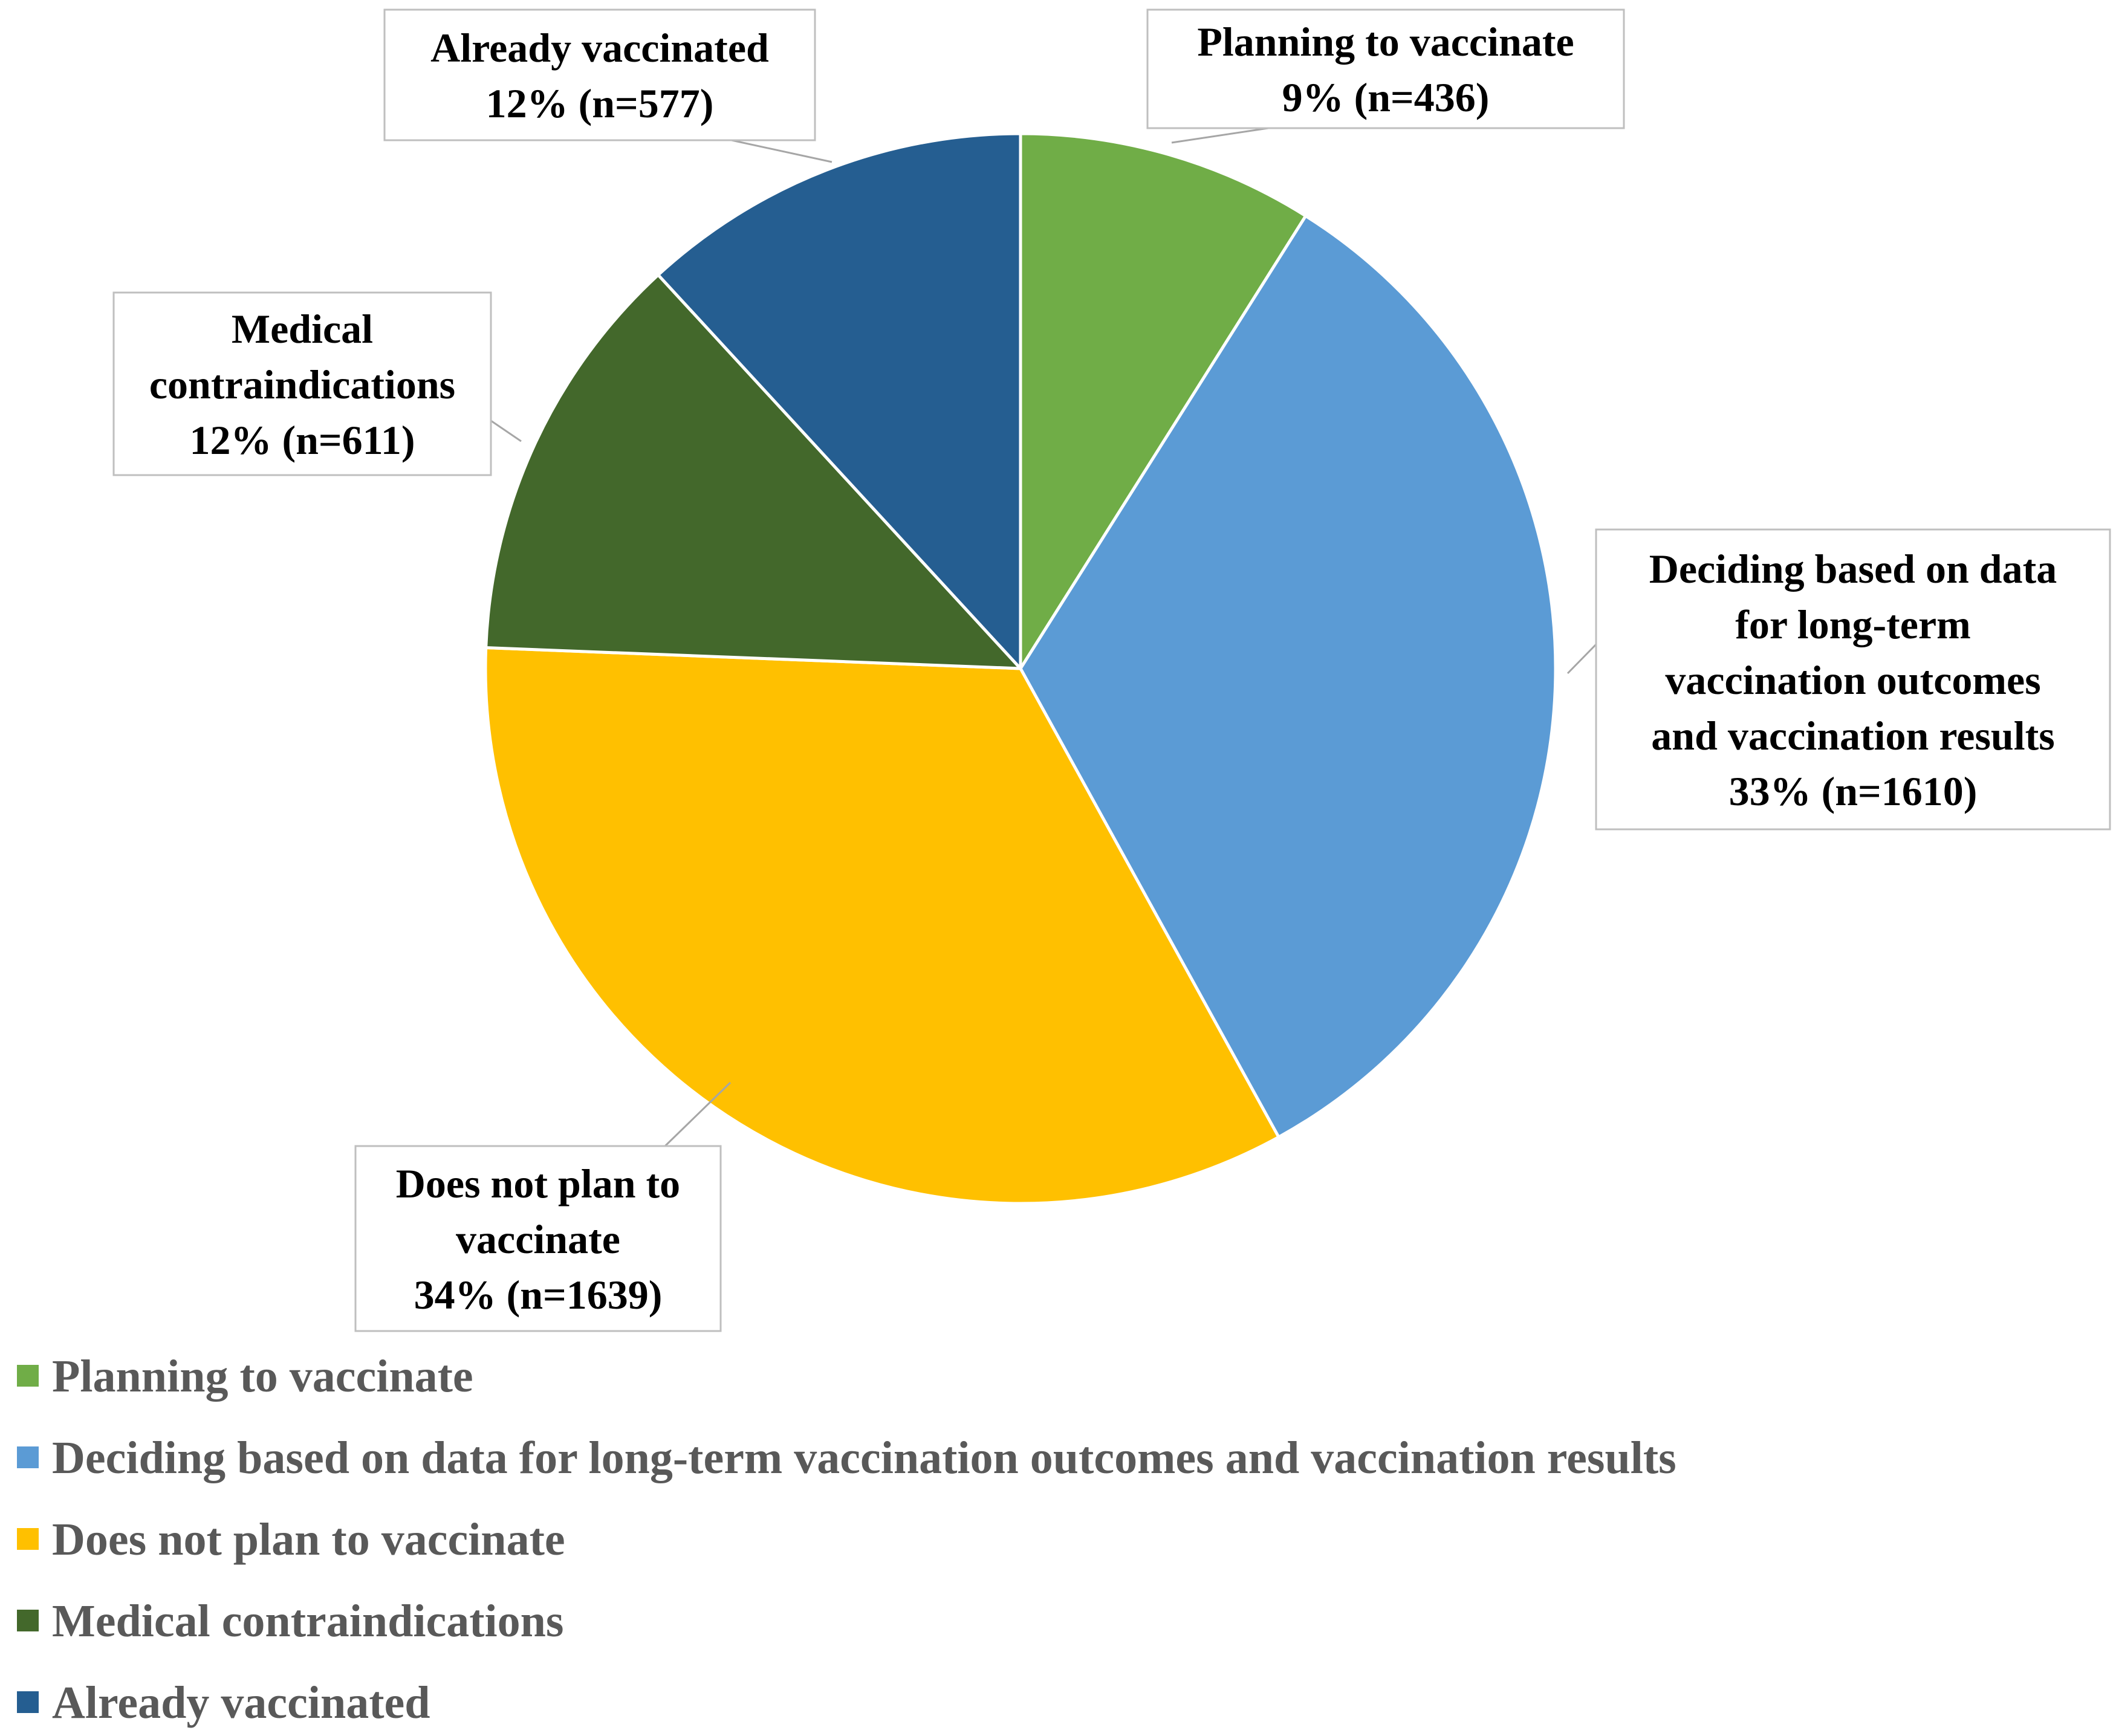 The width and height of the screenshot is (2116, 1736). What do you see at coordinates (302, 440) in the screenshot?
I see `data-label: 12% (n=611)` at bounding box center [302, 440].